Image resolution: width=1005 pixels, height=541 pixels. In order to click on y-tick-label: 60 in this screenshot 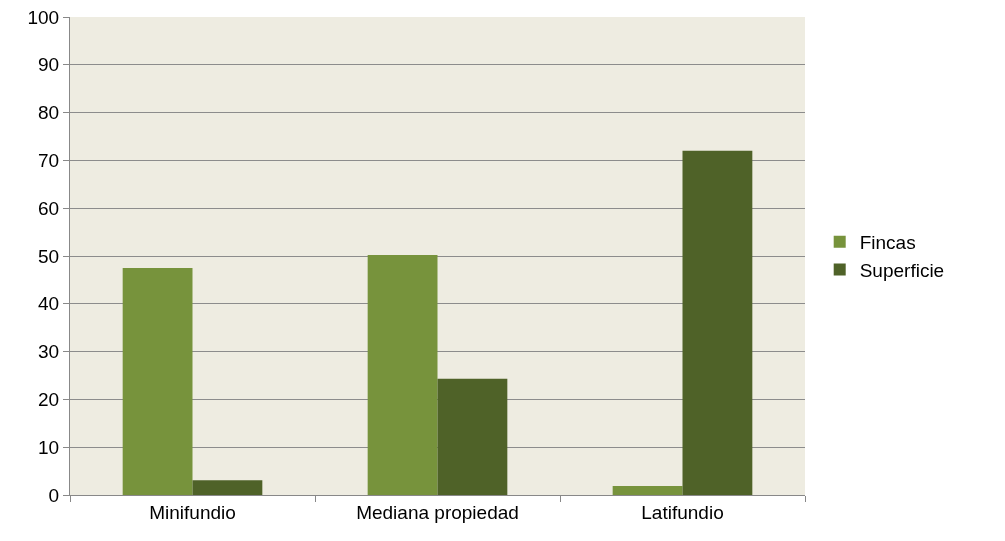, I will do `click(49, 208)`.